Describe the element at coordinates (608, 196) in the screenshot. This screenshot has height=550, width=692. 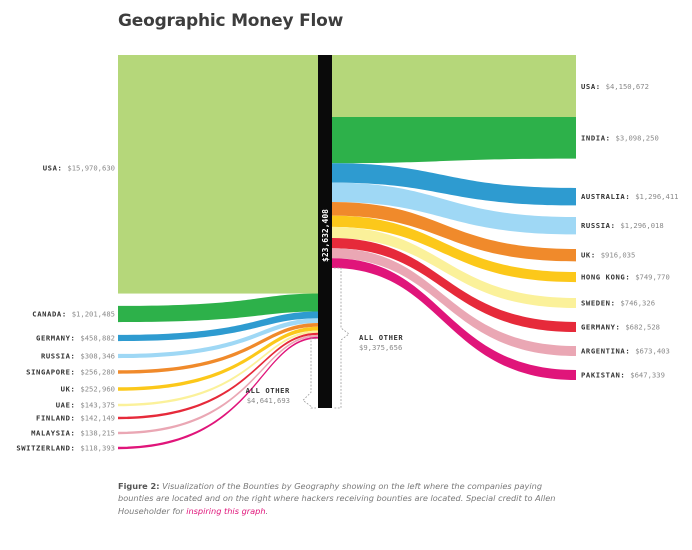
I see `dest-name: AUSTRALIA:` at that location.